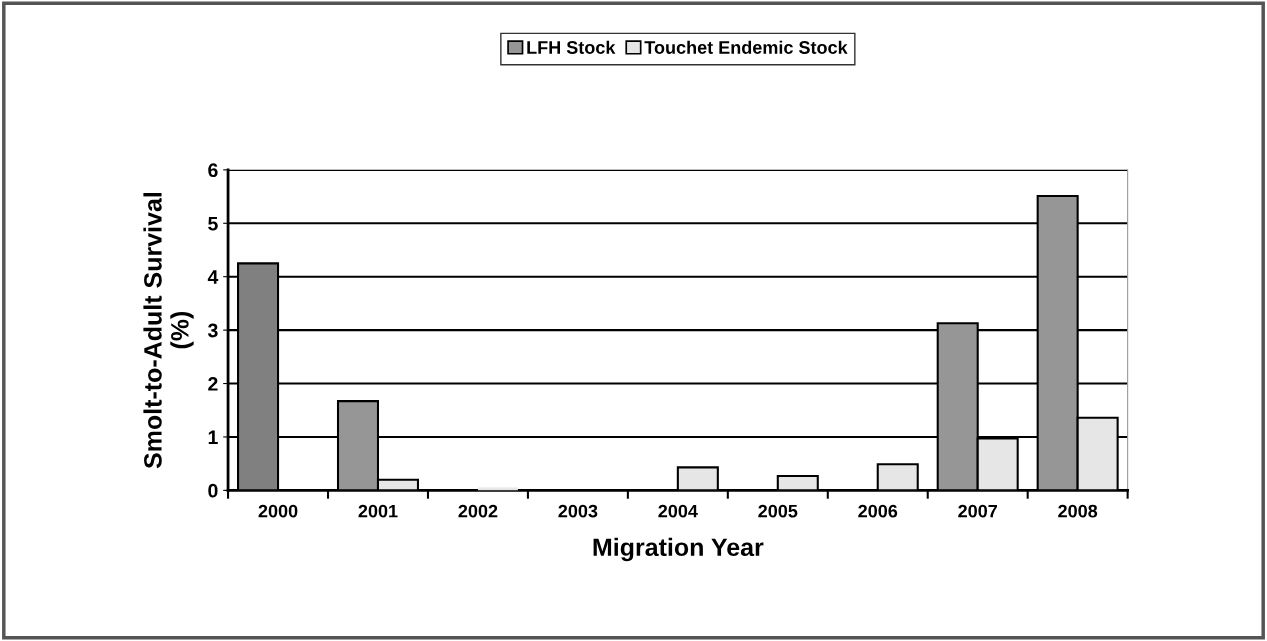 This screenshot has width=1267, height=641. Describe the element at coordinates (977, 511) in the screenshot. I see `x-tick-label: 2007` at that location.